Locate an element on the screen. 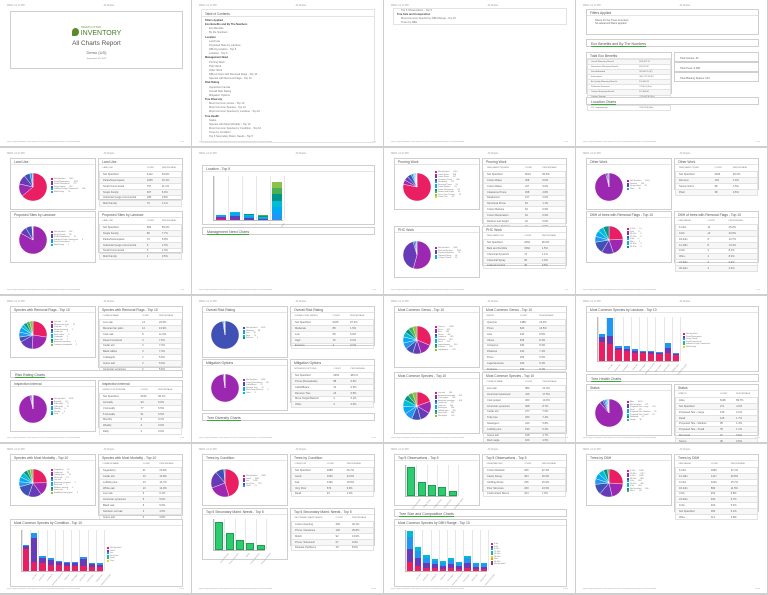 The image size is (768, 595). legend-item: Annually 93 is located at coordinates (62, 402).